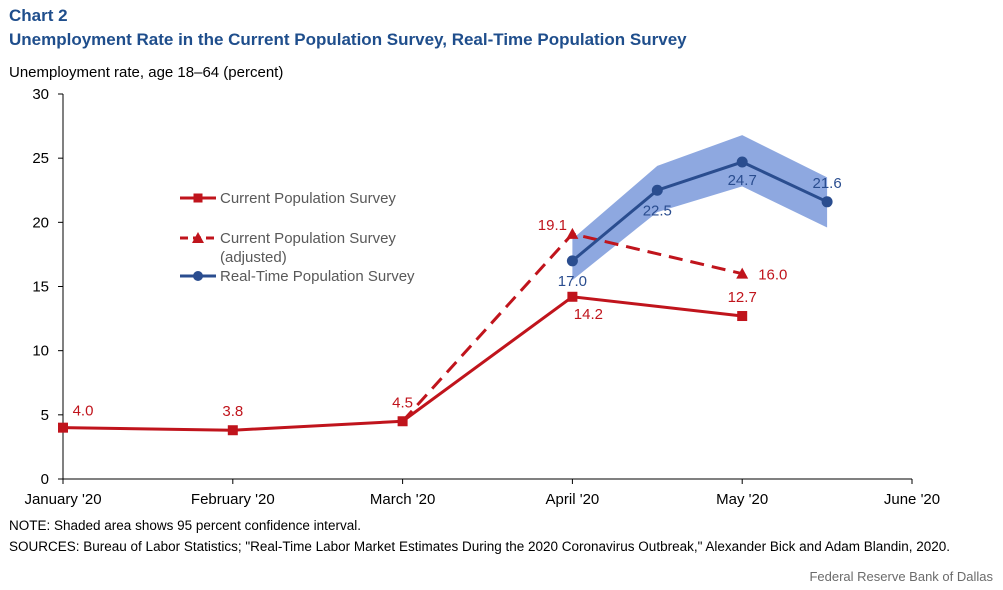 This screenshot has height=590, width=1003. Describe the element at coordinates (253, 257) in the screenshot. I see `legend-label-continued: (adjusted)` at that location.